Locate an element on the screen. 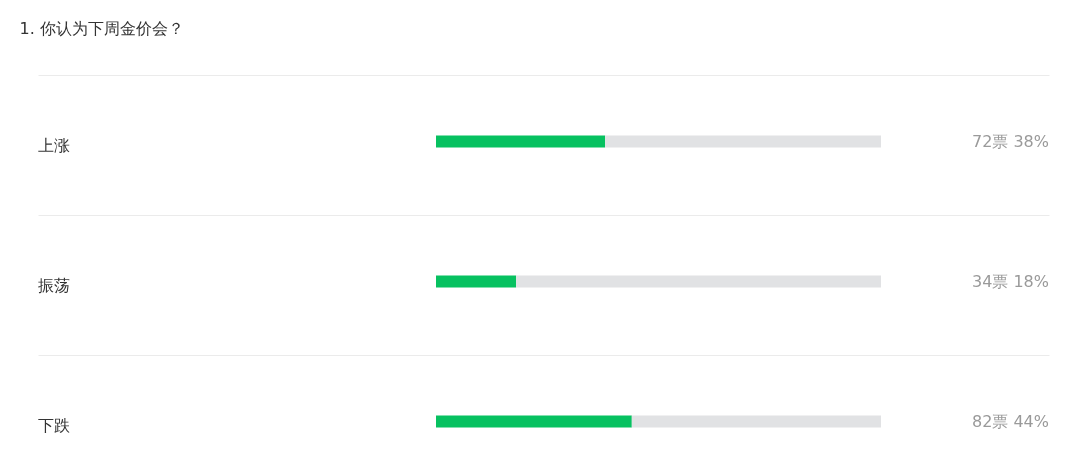  text: 1. 你认为下周金价会？ is located at coordinates (101, 28).